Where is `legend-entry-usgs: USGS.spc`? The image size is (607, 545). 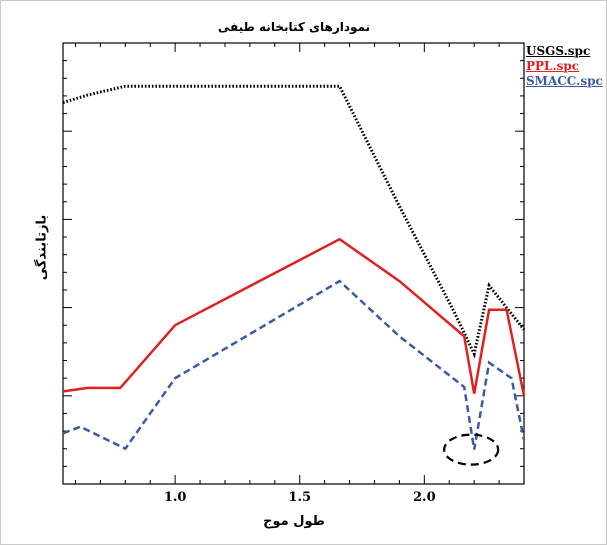
legend-entry-usgs: USGS.spc is located at coordinates (558, 51).